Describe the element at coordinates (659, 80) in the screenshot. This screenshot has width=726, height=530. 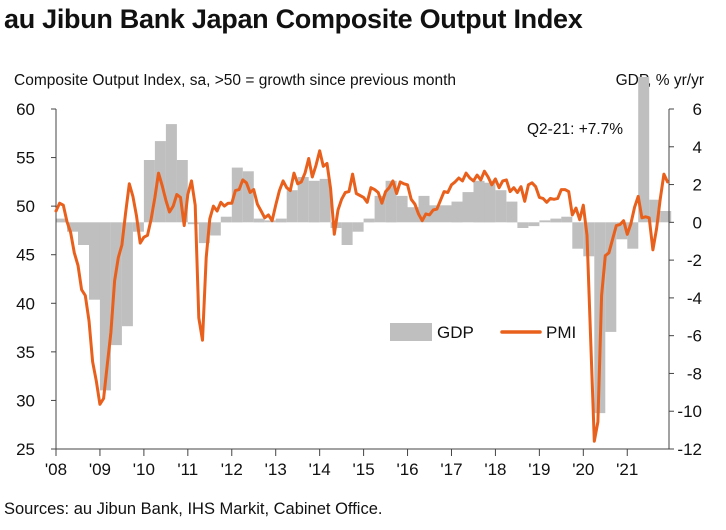
I see `right-axis-title: GDP, % yr/yr` at that location.